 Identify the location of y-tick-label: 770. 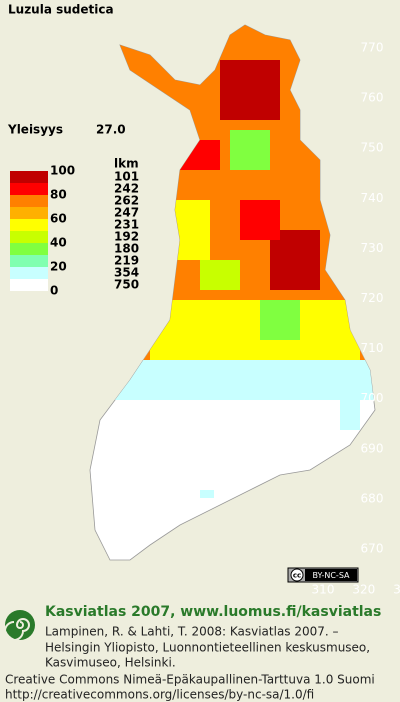
(372, 48).